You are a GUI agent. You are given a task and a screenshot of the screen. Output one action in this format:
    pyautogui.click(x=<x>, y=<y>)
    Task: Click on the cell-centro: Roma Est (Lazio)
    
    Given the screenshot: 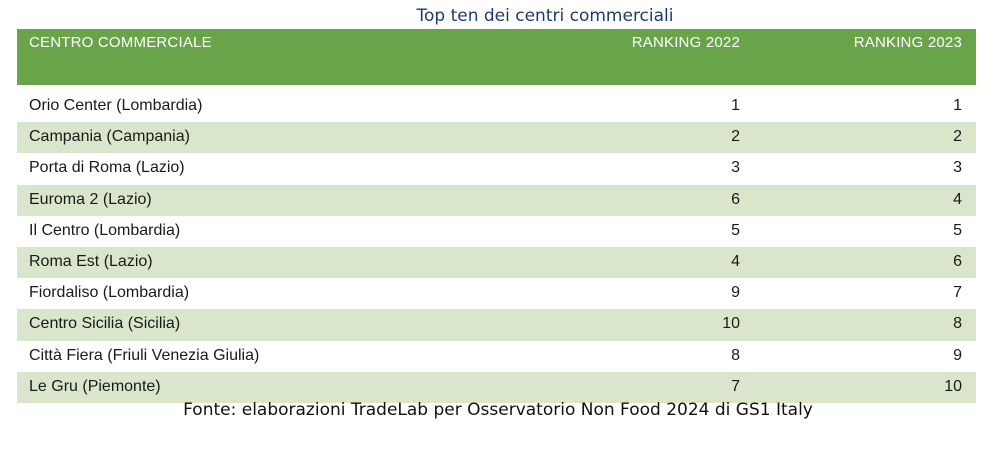 What is the action you would take?
    pyautogui.click(x=91, y=261)
    